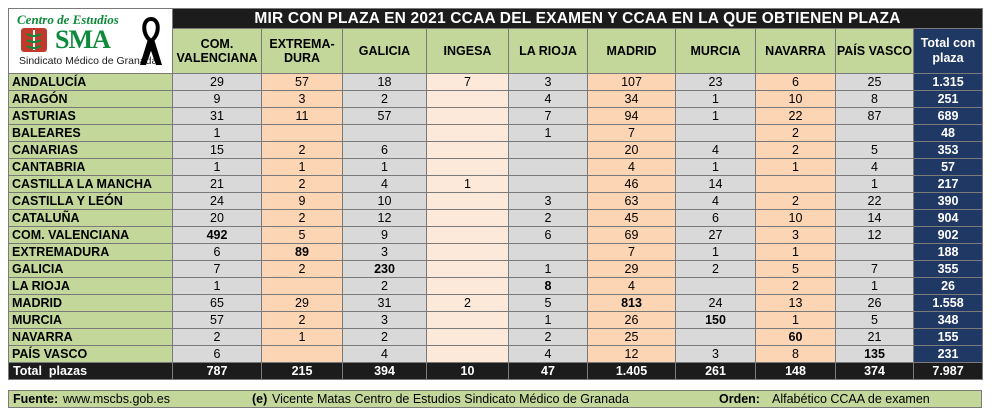  I want to click on table-row: ANDALUCÍA 29 57 18 7 3 107 23 6 25 1.315, so click(496, 82).